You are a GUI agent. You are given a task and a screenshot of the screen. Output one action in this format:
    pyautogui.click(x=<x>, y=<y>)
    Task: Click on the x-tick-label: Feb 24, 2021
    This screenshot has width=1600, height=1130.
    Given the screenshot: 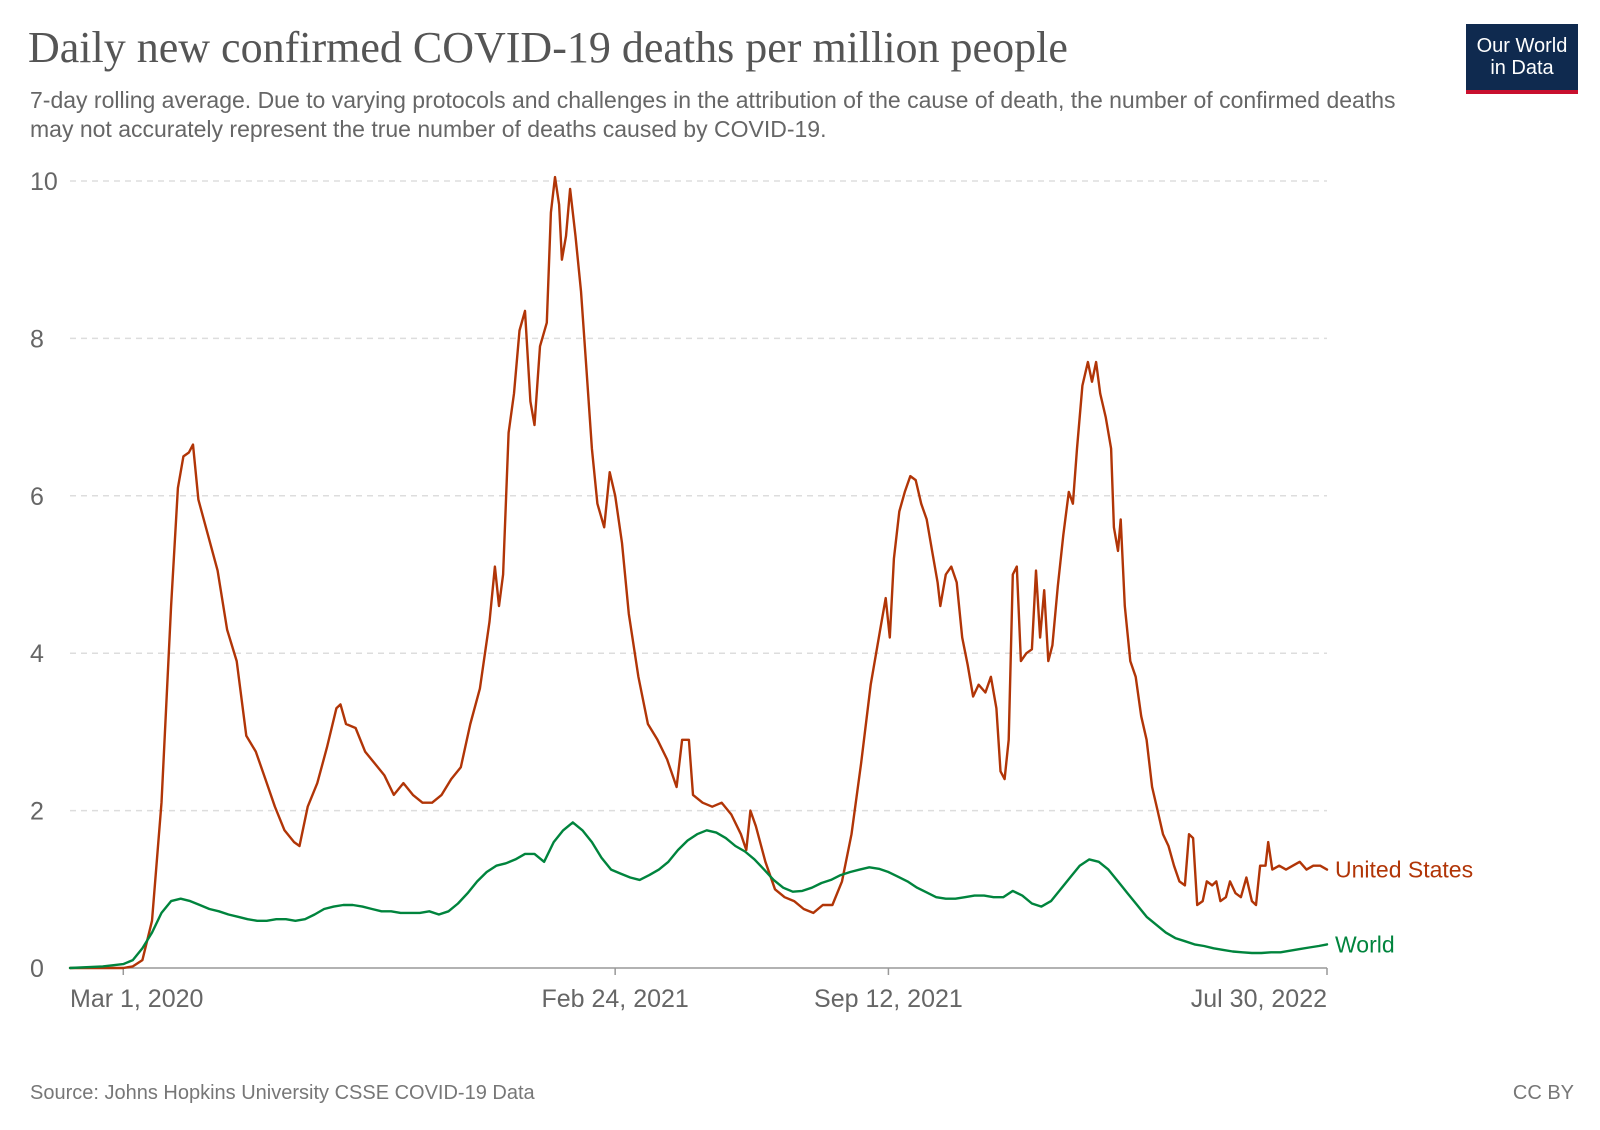 What is the action you would take?
    pyautogui.click(x=614, y=999)
    